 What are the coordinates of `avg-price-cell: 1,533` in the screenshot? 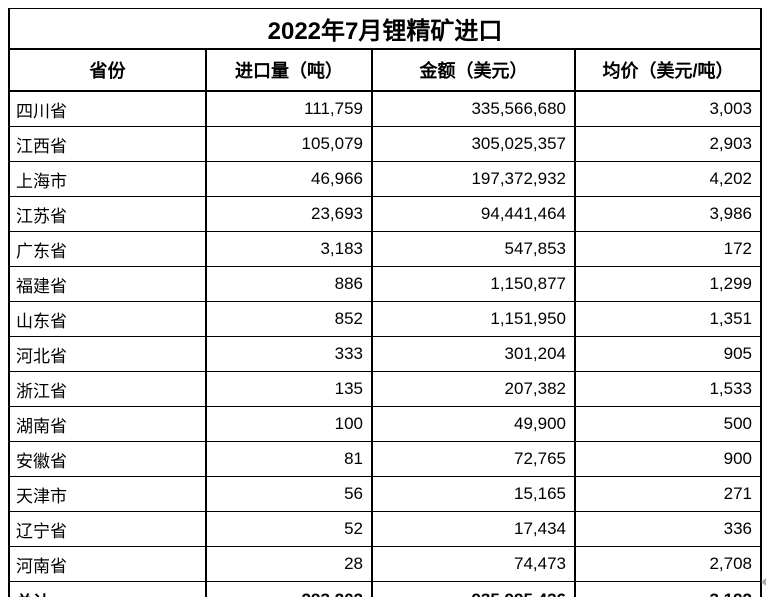 It's located at (668, 389).